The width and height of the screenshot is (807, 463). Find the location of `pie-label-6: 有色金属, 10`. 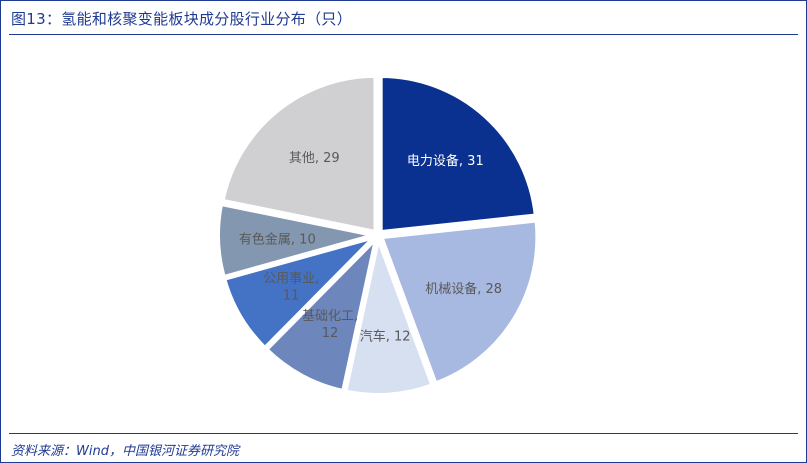

pie-label-6: 有色金属, 10 is located at coordinates (277, 240).